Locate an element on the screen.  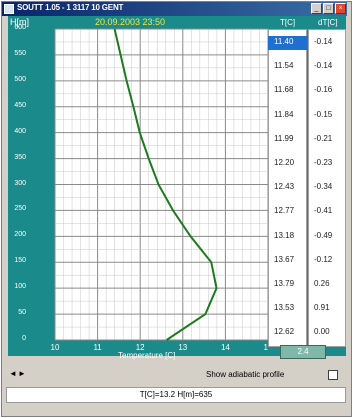
t-value-cell: 13.53 is located at coordinates (284, 308).